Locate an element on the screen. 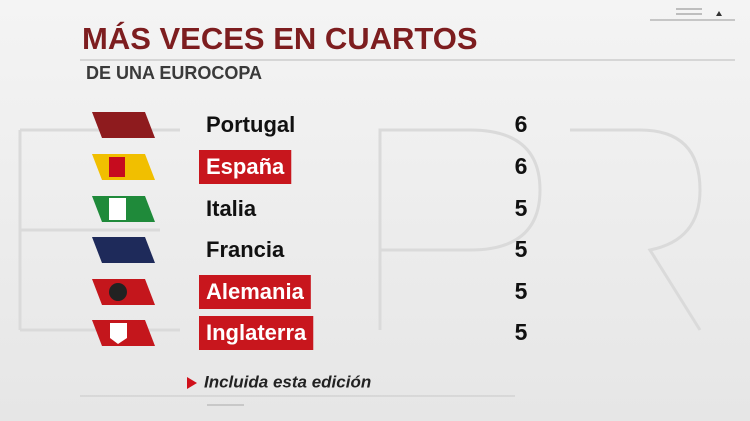  title: MÁS VECES EN CUARTOS is located at coordinates (280, 38).